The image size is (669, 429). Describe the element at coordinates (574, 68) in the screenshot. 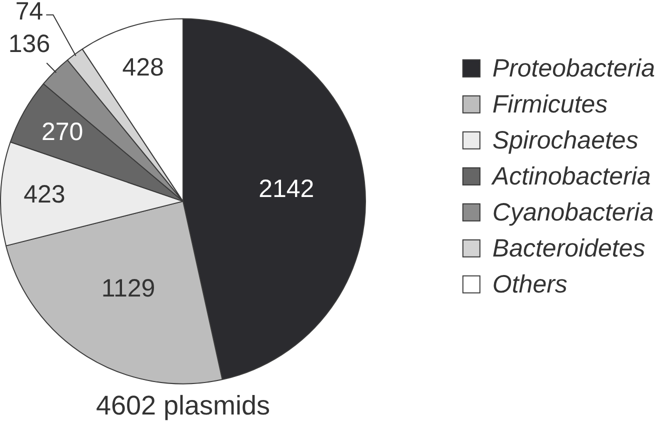

I see `legend-label: Proteobacteria` at that location.